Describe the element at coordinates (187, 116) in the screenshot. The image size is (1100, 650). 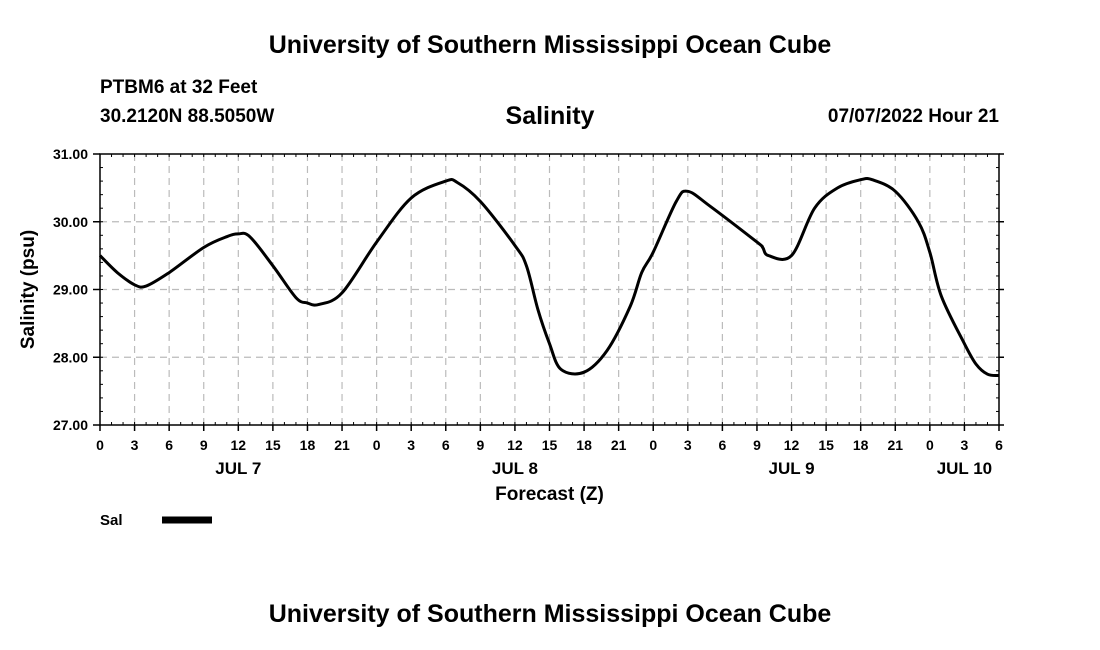
I see `station-coordinates: 30.2120N 88.5050W` at that location.